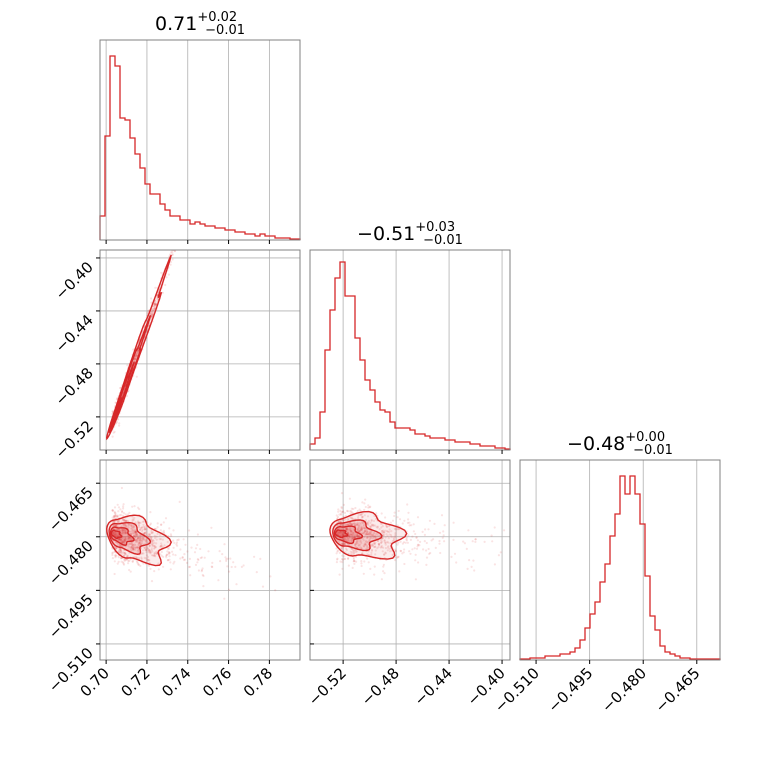  Describe the element at coordinates (433, 686) in the screenshot. I see `x-tick-label: −0.44` at that location.